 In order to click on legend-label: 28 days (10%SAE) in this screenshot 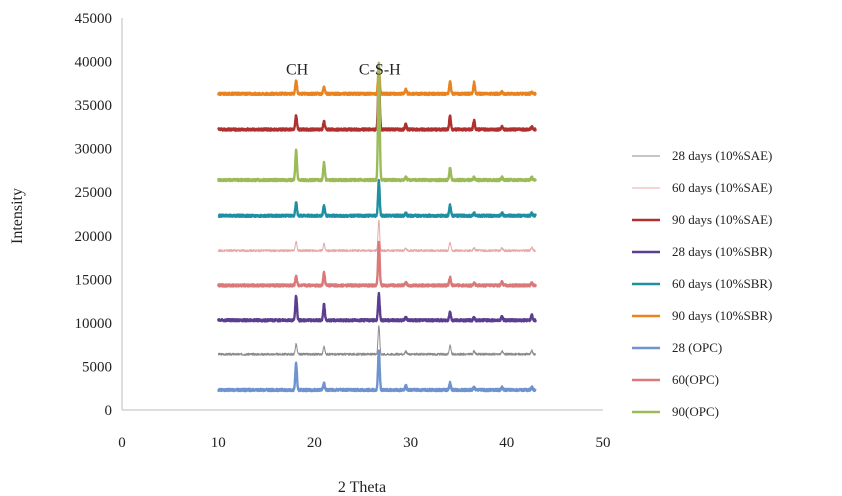, I will do `click(722, 155)`.